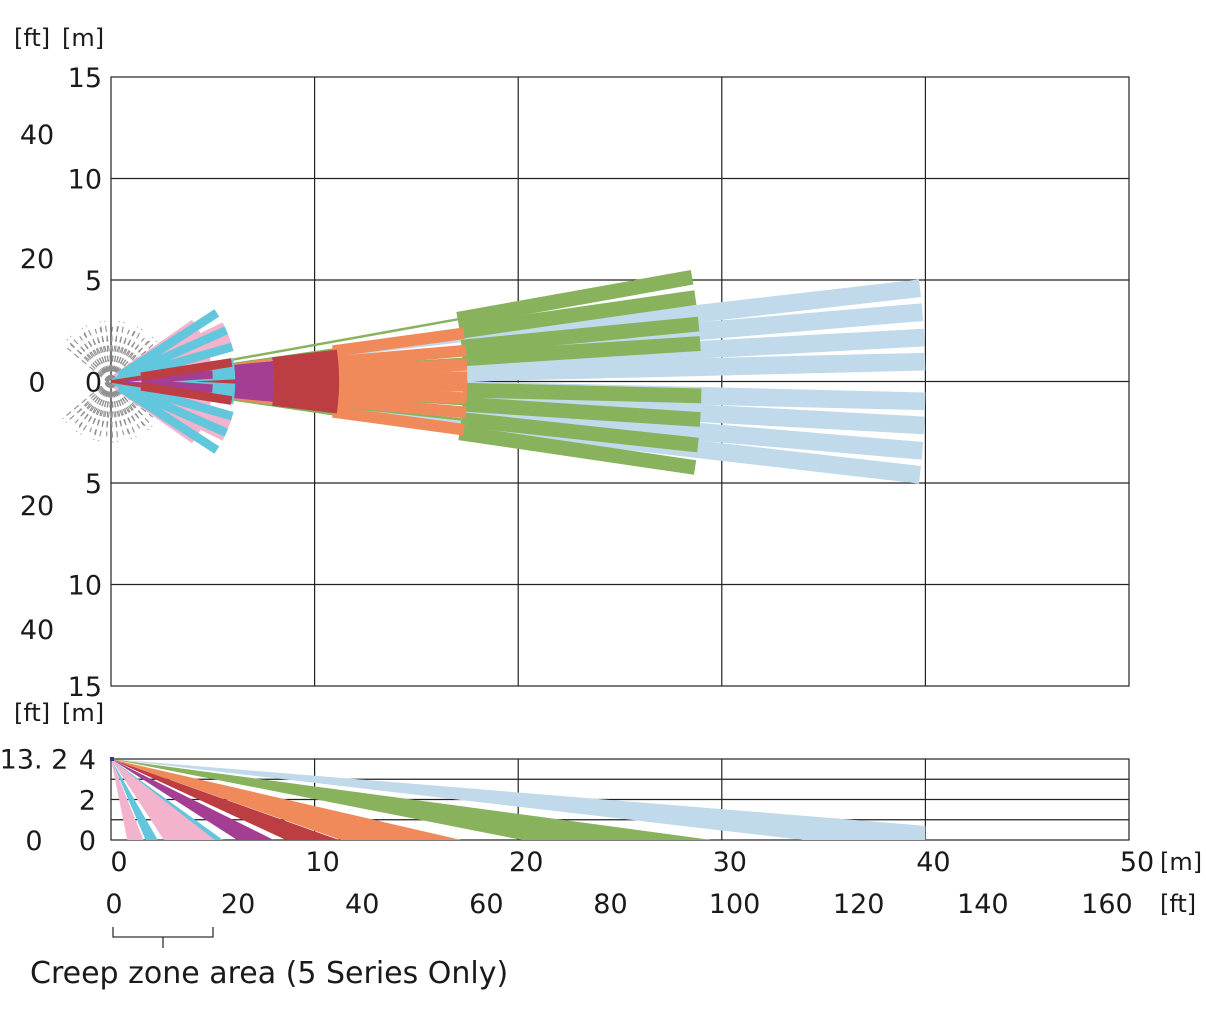 The height and width of the screenshot is (1011, 1206). I want to click on side-x-tick-m: 50, so click(1137, 862).